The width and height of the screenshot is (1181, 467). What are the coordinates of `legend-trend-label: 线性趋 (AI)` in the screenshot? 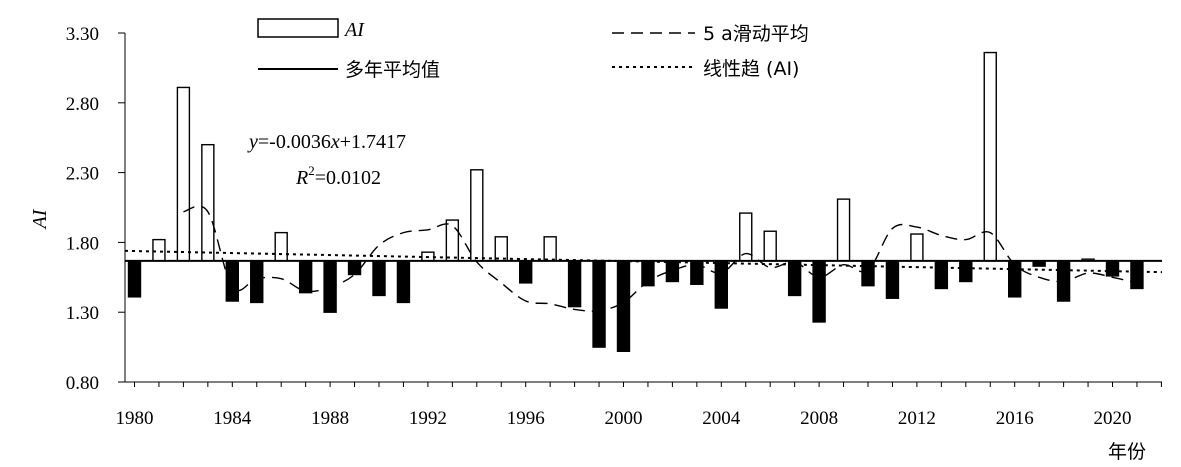 It's located at (751, 69).